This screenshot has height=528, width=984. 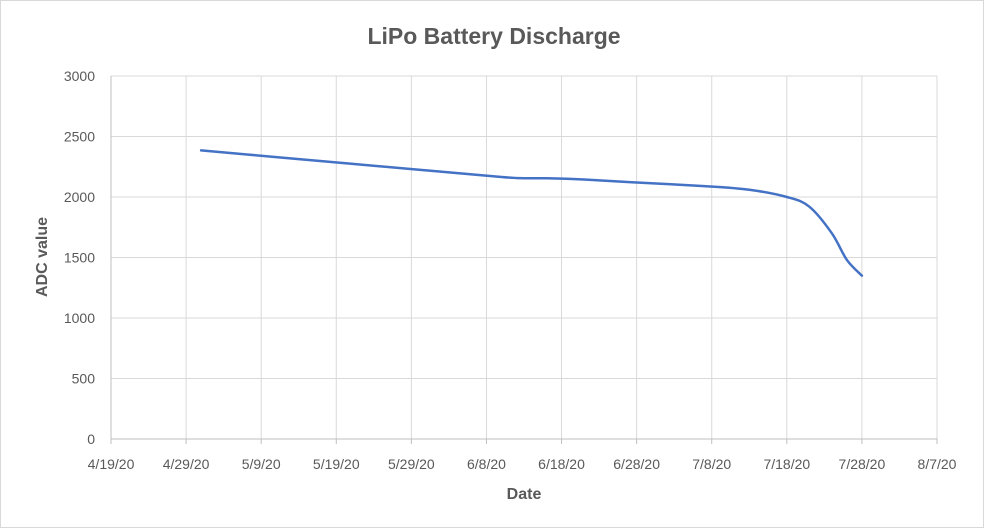 I want to click on x-tick-label: 5/29/20, so click(x=411, y=464).